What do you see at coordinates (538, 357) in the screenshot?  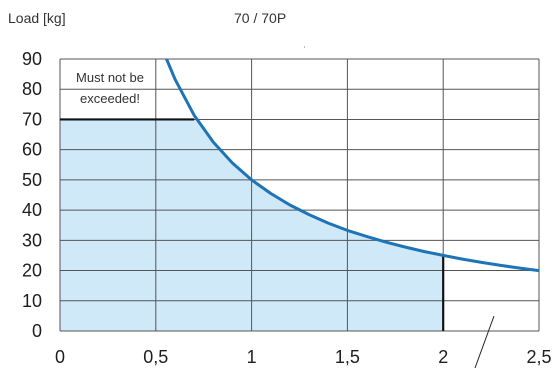 I see `x-tick-label: 2,5` at bounding box center [538, 357].